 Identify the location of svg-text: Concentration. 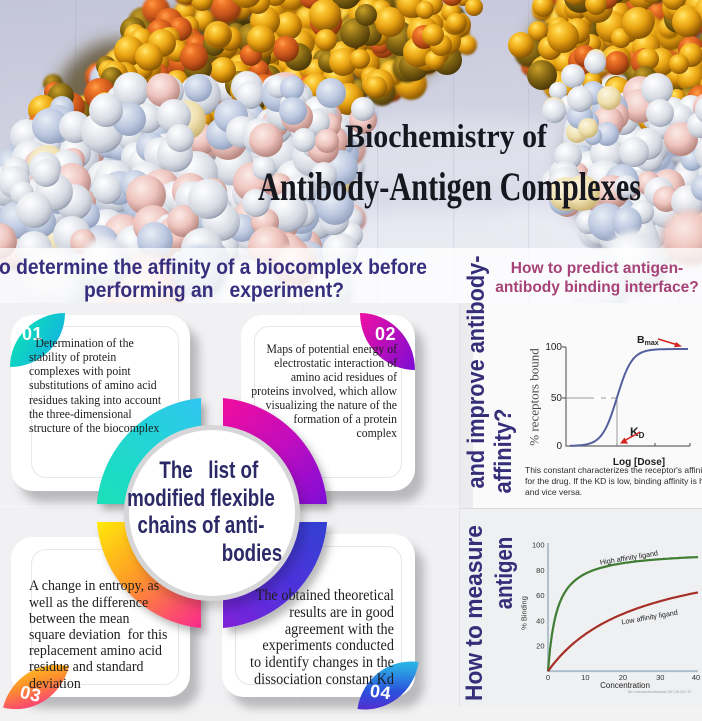
(625, 685).